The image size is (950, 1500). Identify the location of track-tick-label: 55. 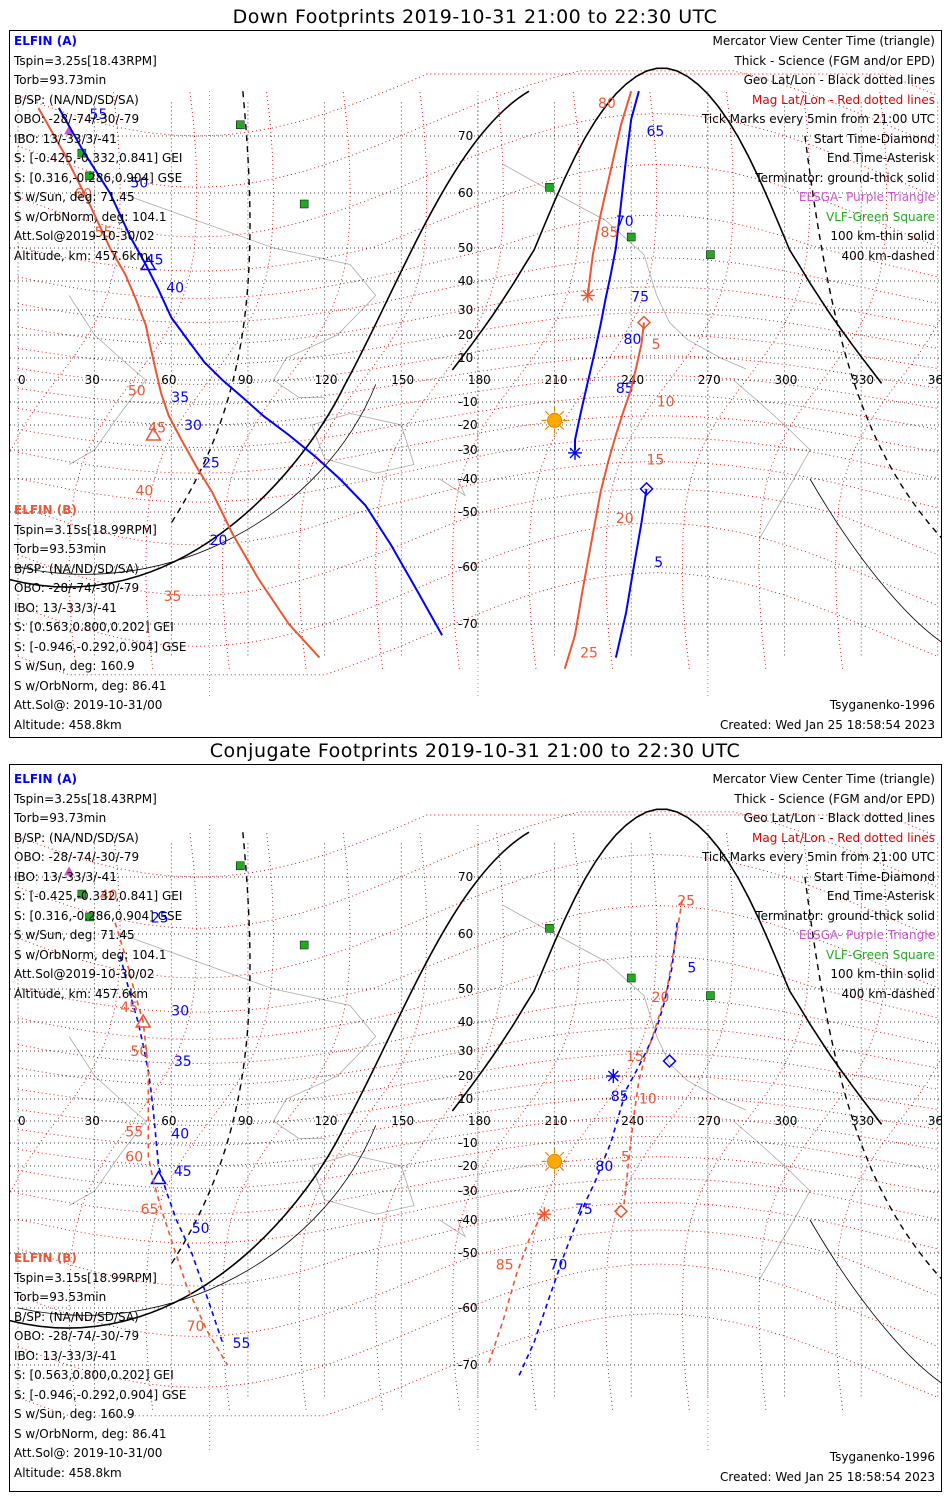
(134, 1132).